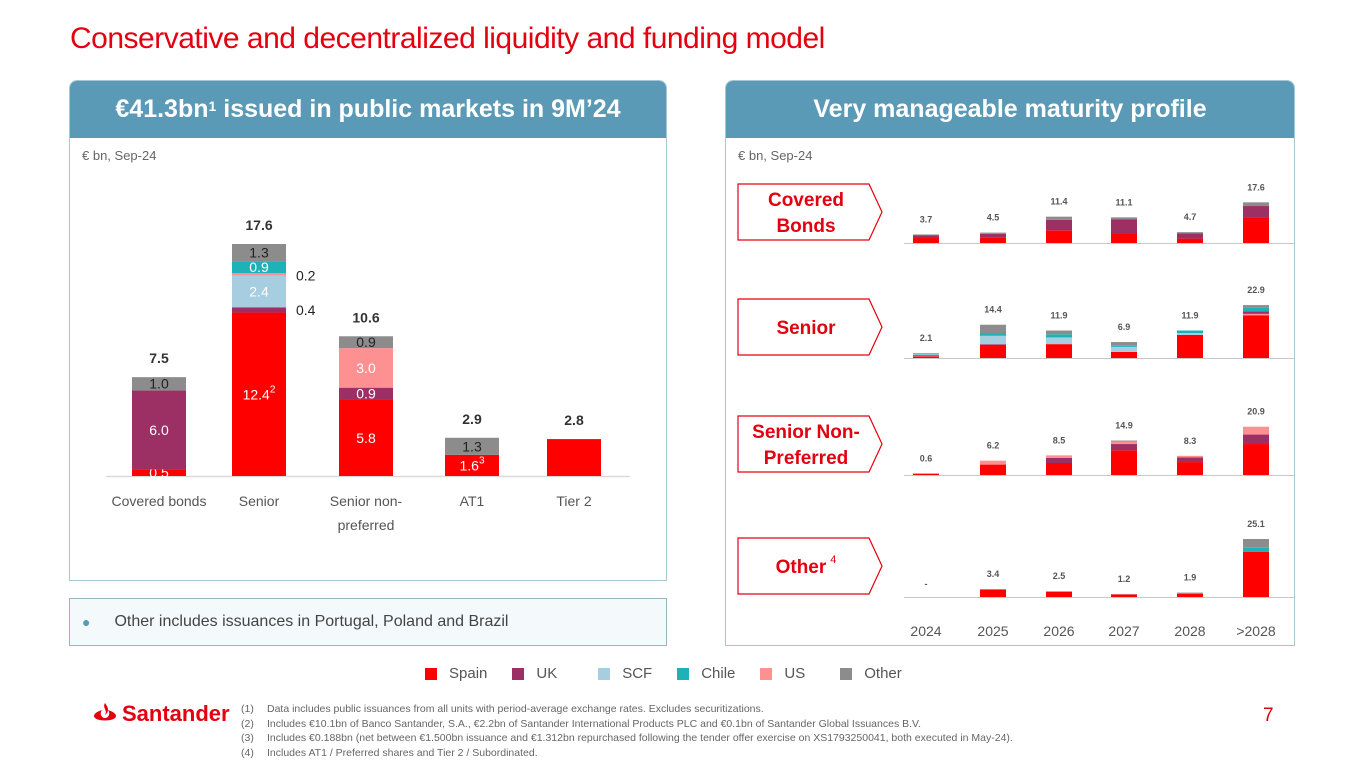 The image size is (1365, 768). Describe the element at coordinates (1190, 578) in the screenshot. I see `bar-total-label: 1.9` at that location.